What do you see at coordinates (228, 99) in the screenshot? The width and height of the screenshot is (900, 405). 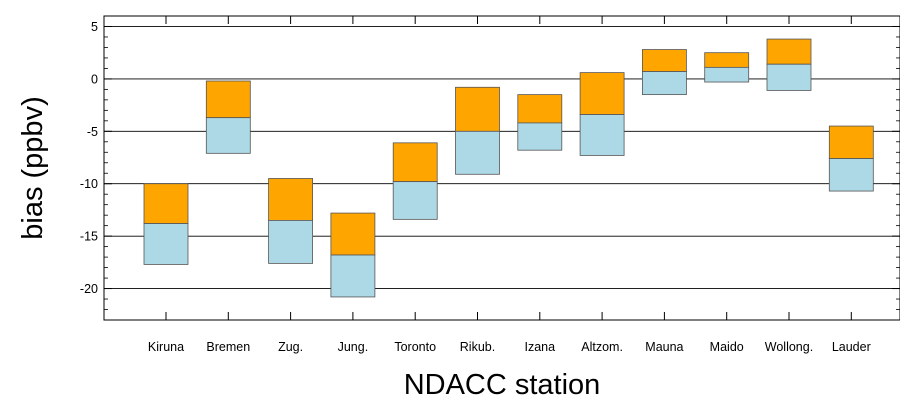 I see `bar-series1-bremen` at bounding box center [228, 99].